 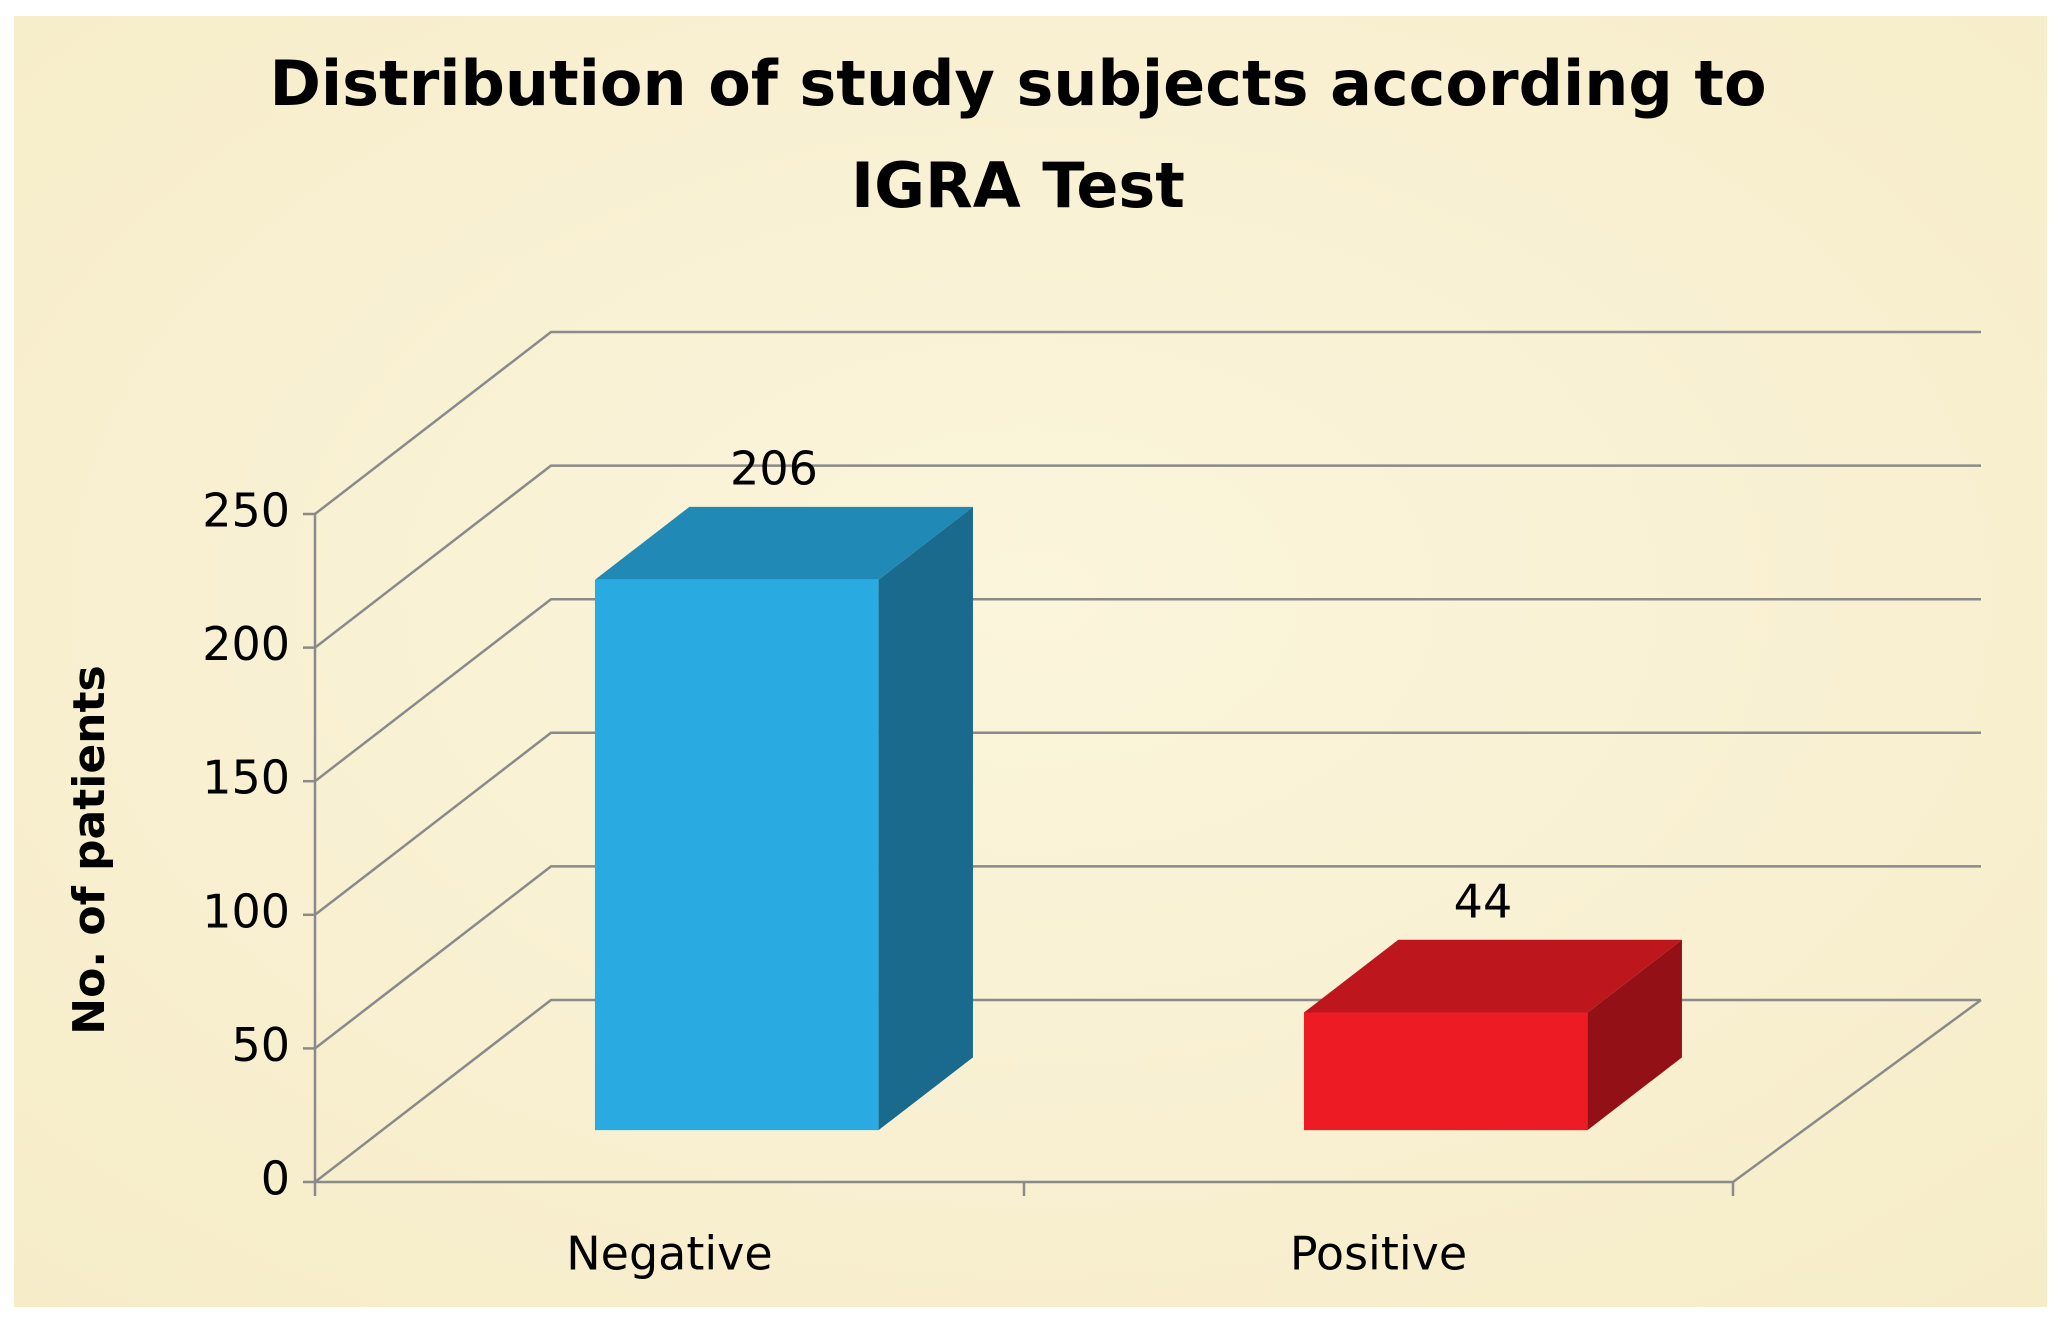 I want to click on value-label: 44, so click(x=1483, y=901).